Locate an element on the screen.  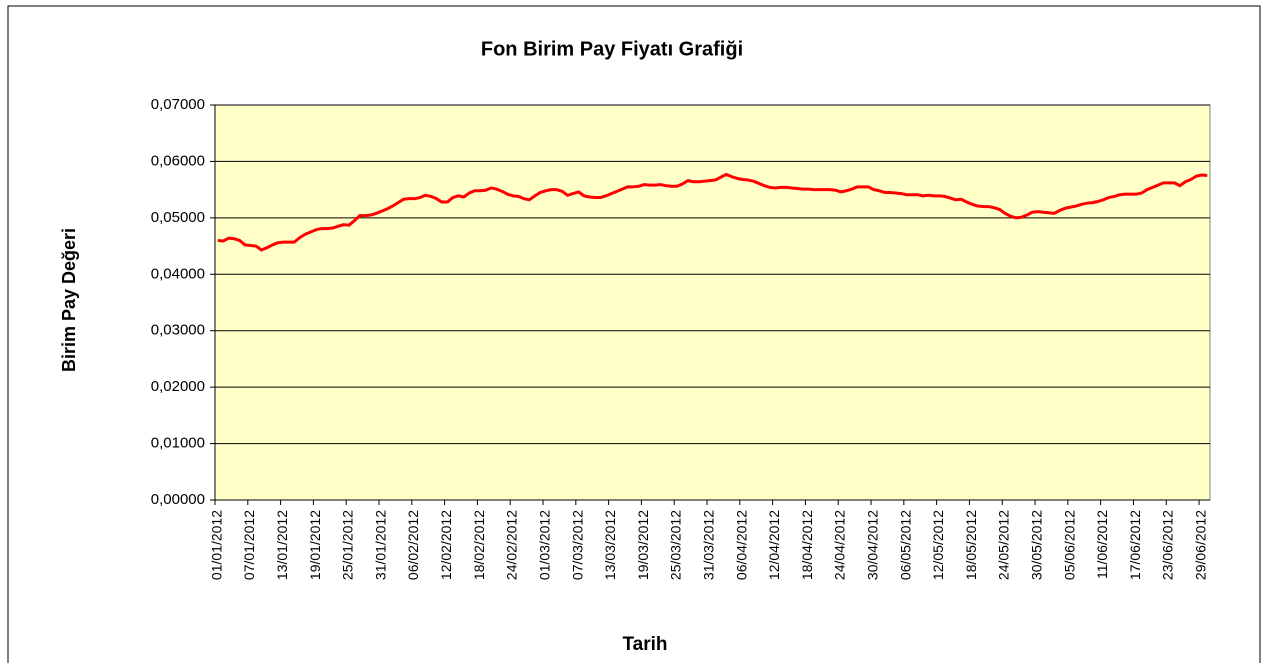
x-tick-label: 12/02/2012 is located at coordinates (446, 545).